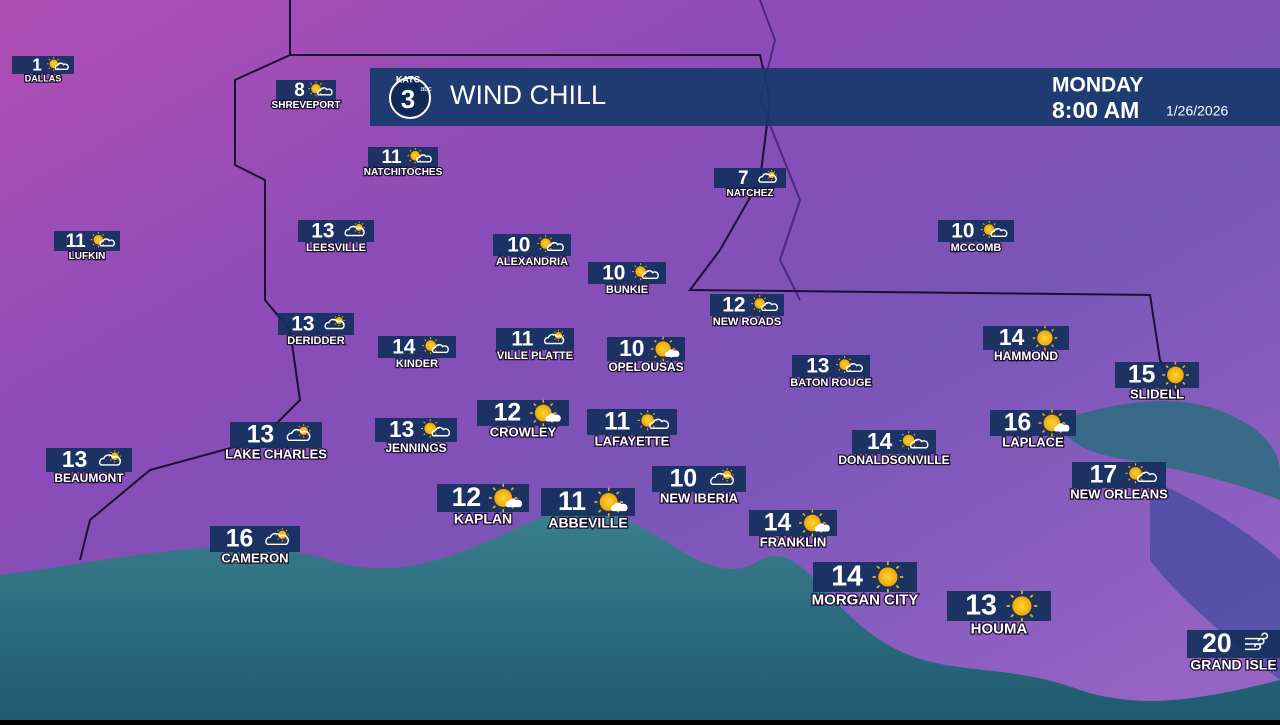  I want to click on banner, so click(825, 97).